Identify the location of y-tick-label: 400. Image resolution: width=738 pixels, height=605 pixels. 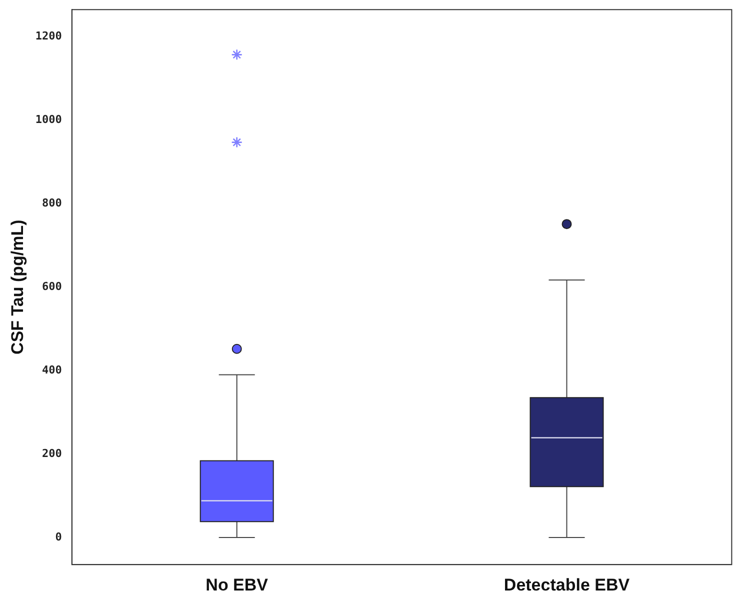
(52, 369).